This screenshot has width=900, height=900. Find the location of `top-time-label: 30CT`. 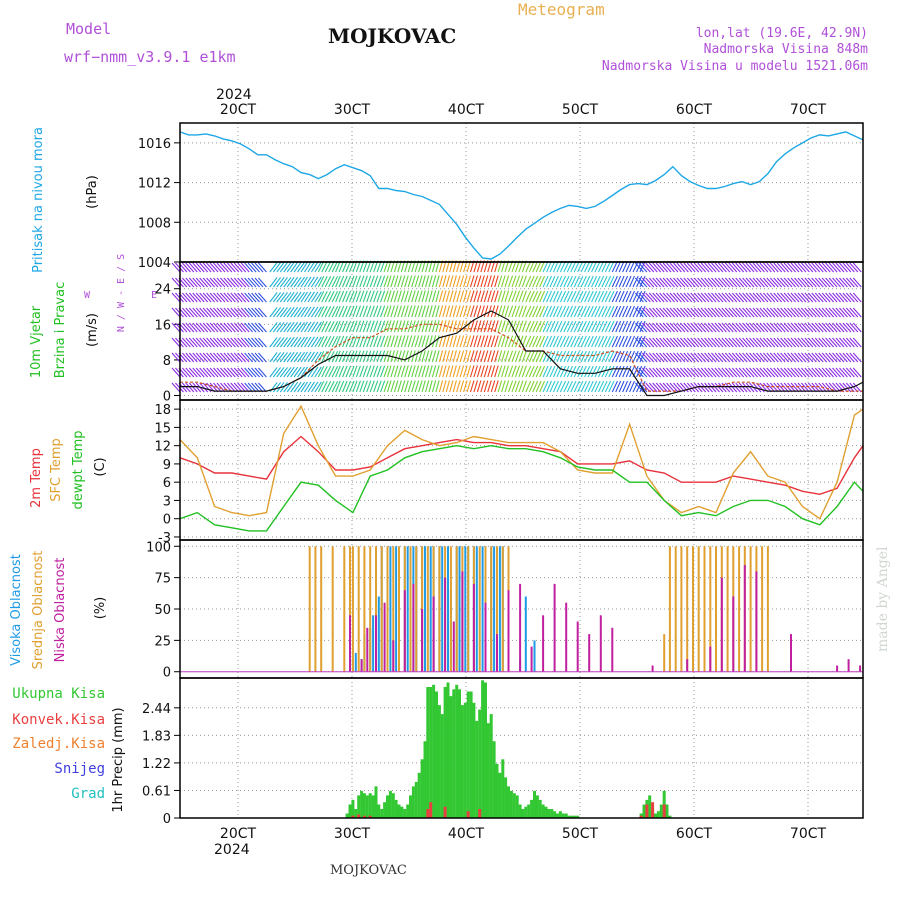

top-time-label: 30CT is located at coordinates (352, 110).